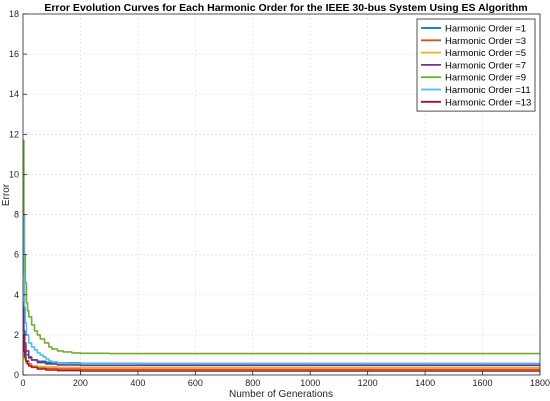 This screenshot has height=401, width=550. Describe the element at coordinates (485, 65) in the screenshot. I see `legend-label: Harmonic Order =7` at that location.